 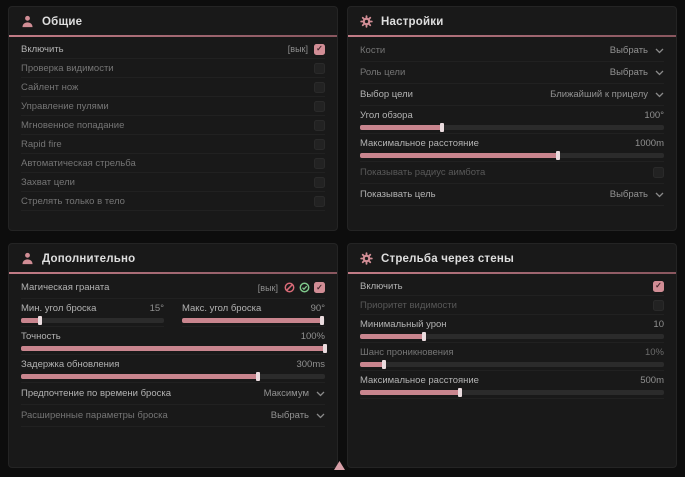 What do you see at coordinates (96, 393) in the screenshot?
I see `row-label: Предпочтение по времени броска` at bounding box center [96, 393].